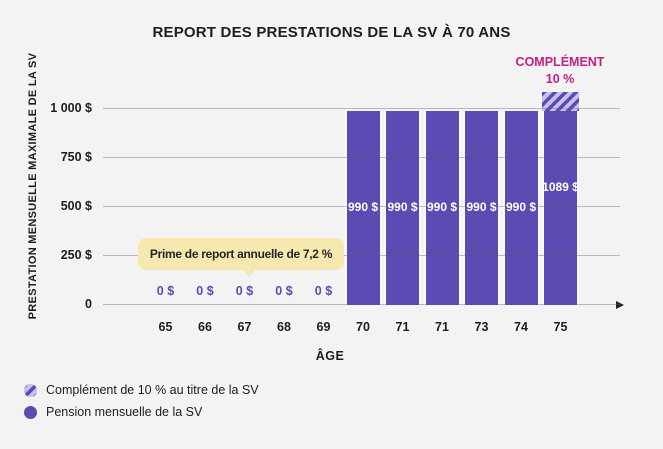  What do you see at coordinates (71, 108) in the screenshot?
I see `y-tick-label: 1 000 $` at bounding box center [71, 108].